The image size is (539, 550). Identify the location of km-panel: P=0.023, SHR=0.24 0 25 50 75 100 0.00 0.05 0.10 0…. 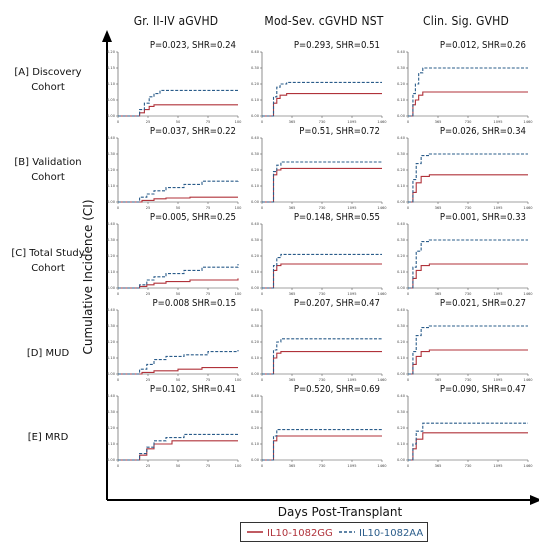
(174, 82).